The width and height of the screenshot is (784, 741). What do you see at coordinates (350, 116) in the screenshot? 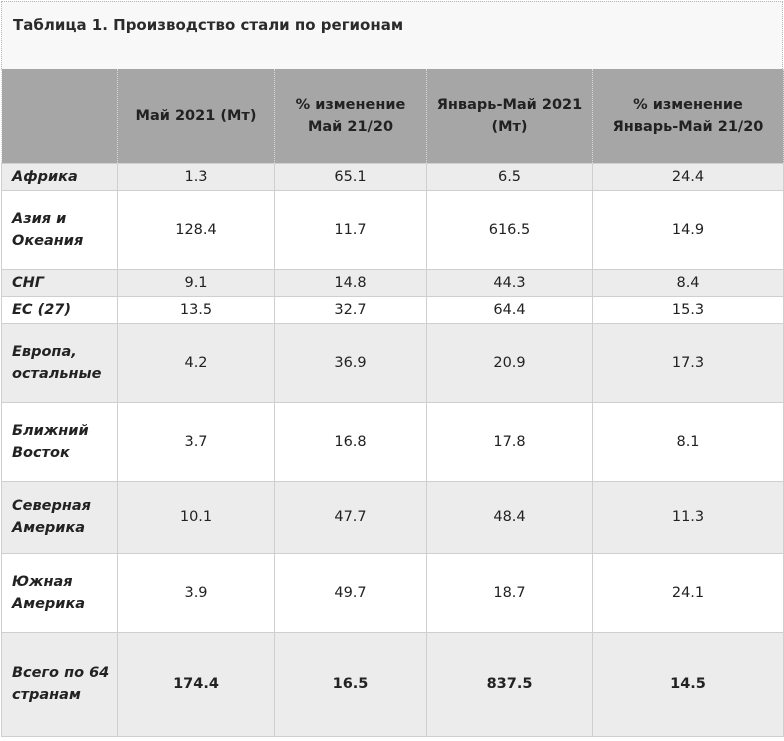
I see `header-may-change: % изменение Май 21/20` at bounding box center [350, 116].